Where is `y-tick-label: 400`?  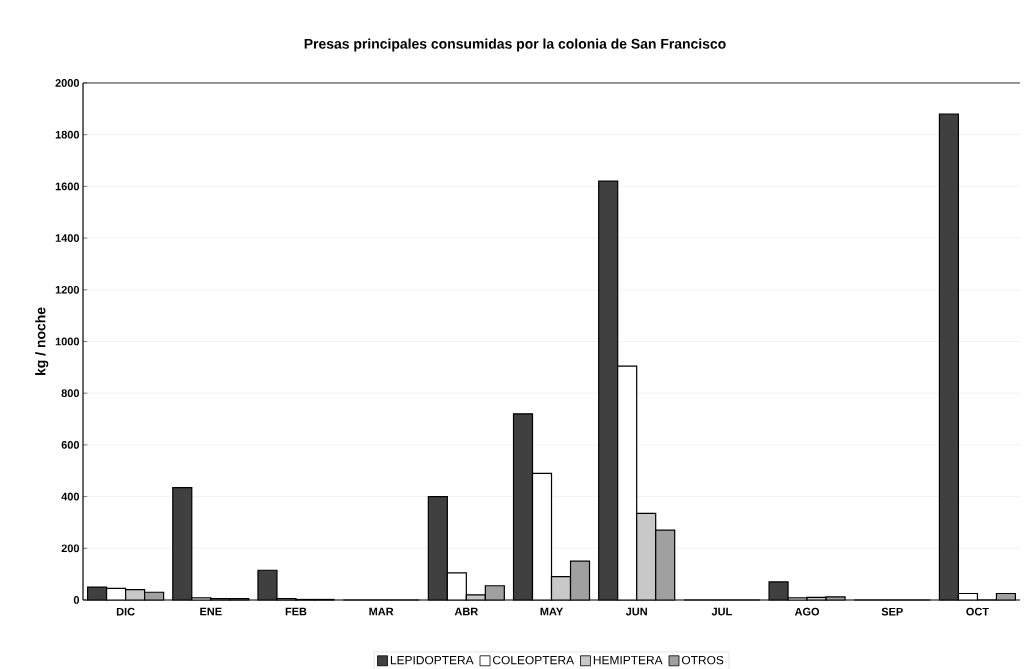 y-tick-label: 400 is located at coordinates (70, 496).